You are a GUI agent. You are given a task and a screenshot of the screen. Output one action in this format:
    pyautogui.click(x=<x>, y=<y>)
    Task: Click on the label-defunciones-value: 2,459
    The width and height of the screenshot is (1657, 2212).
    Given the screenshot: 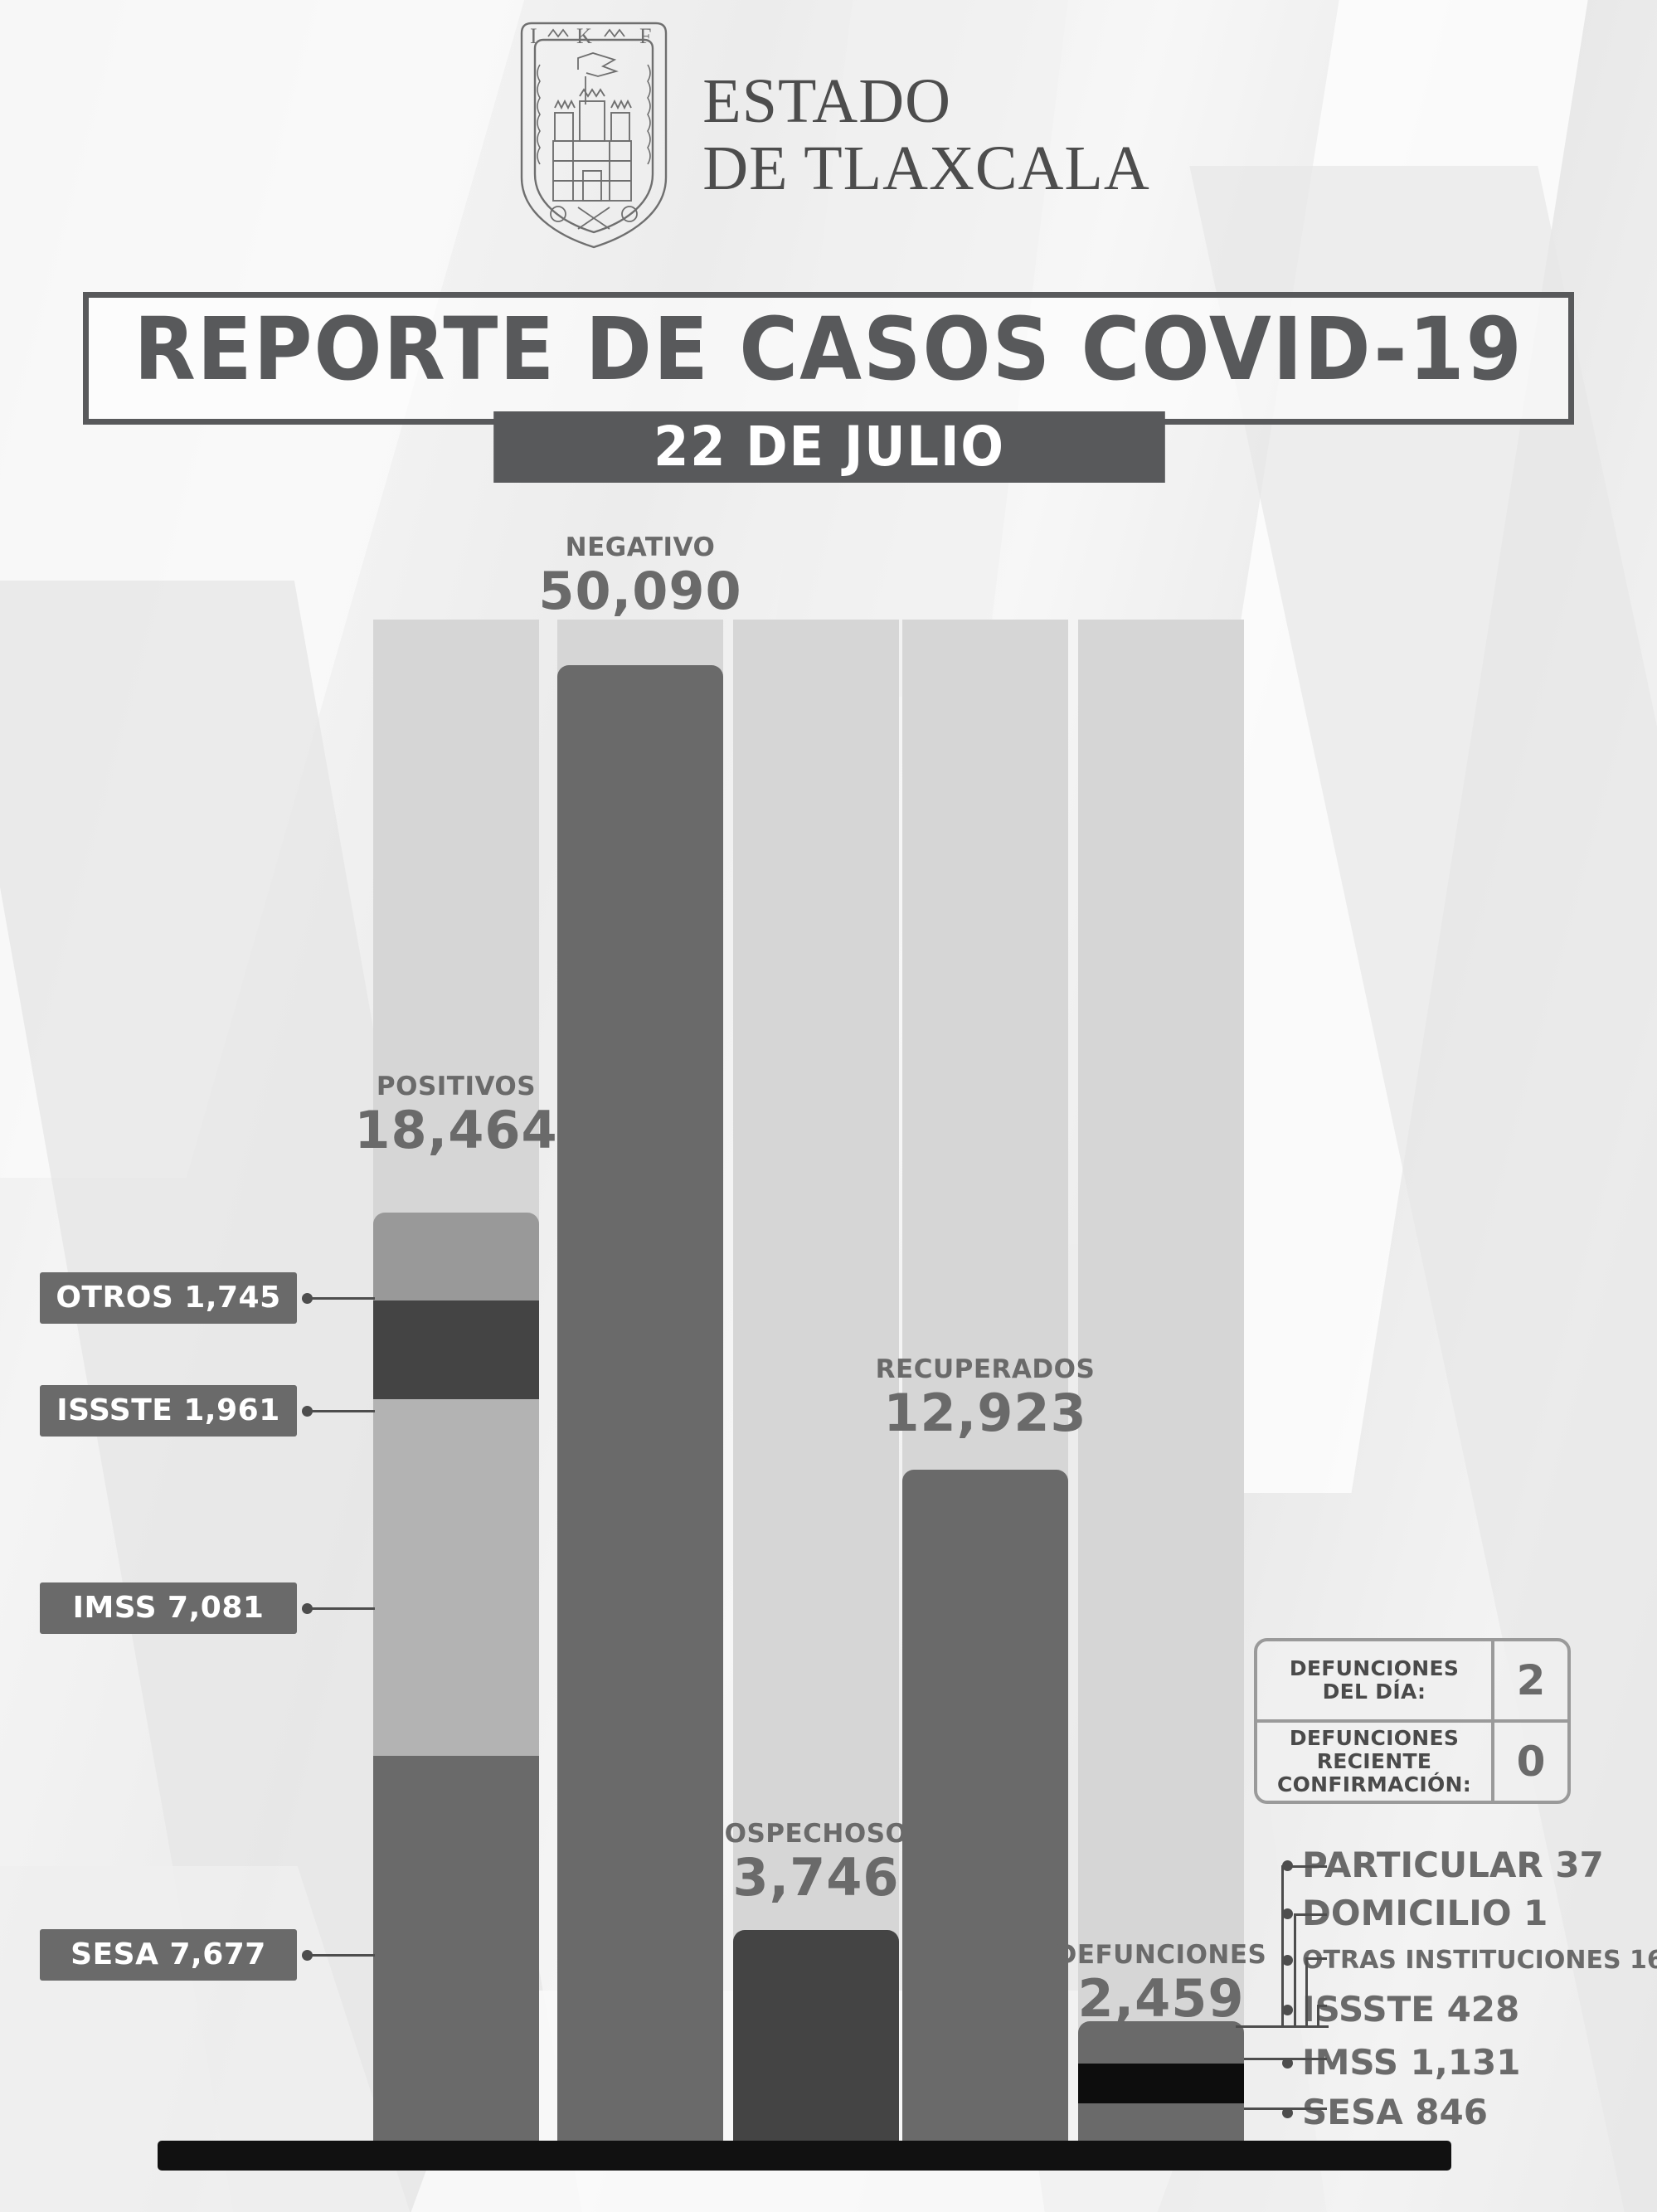 What is the action you would take?
    pyautogui.click(x=1161, y=1999)
    